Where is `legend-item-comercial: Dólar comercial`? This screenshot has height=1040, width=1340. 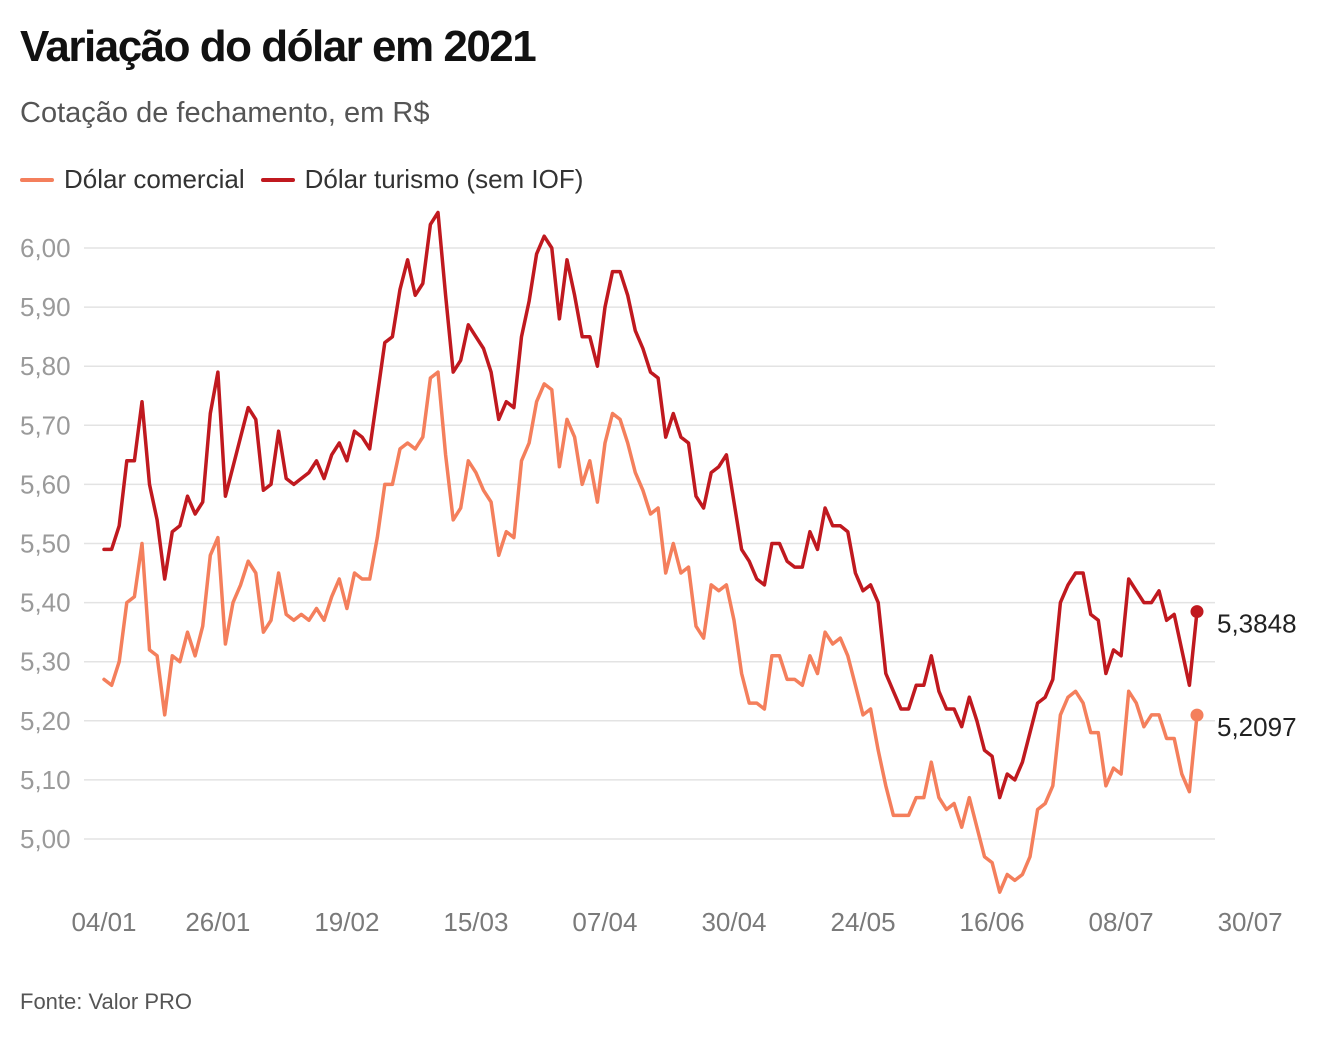
legend-item-comercial: Dólar comercial is located at coordinates (132, 179).